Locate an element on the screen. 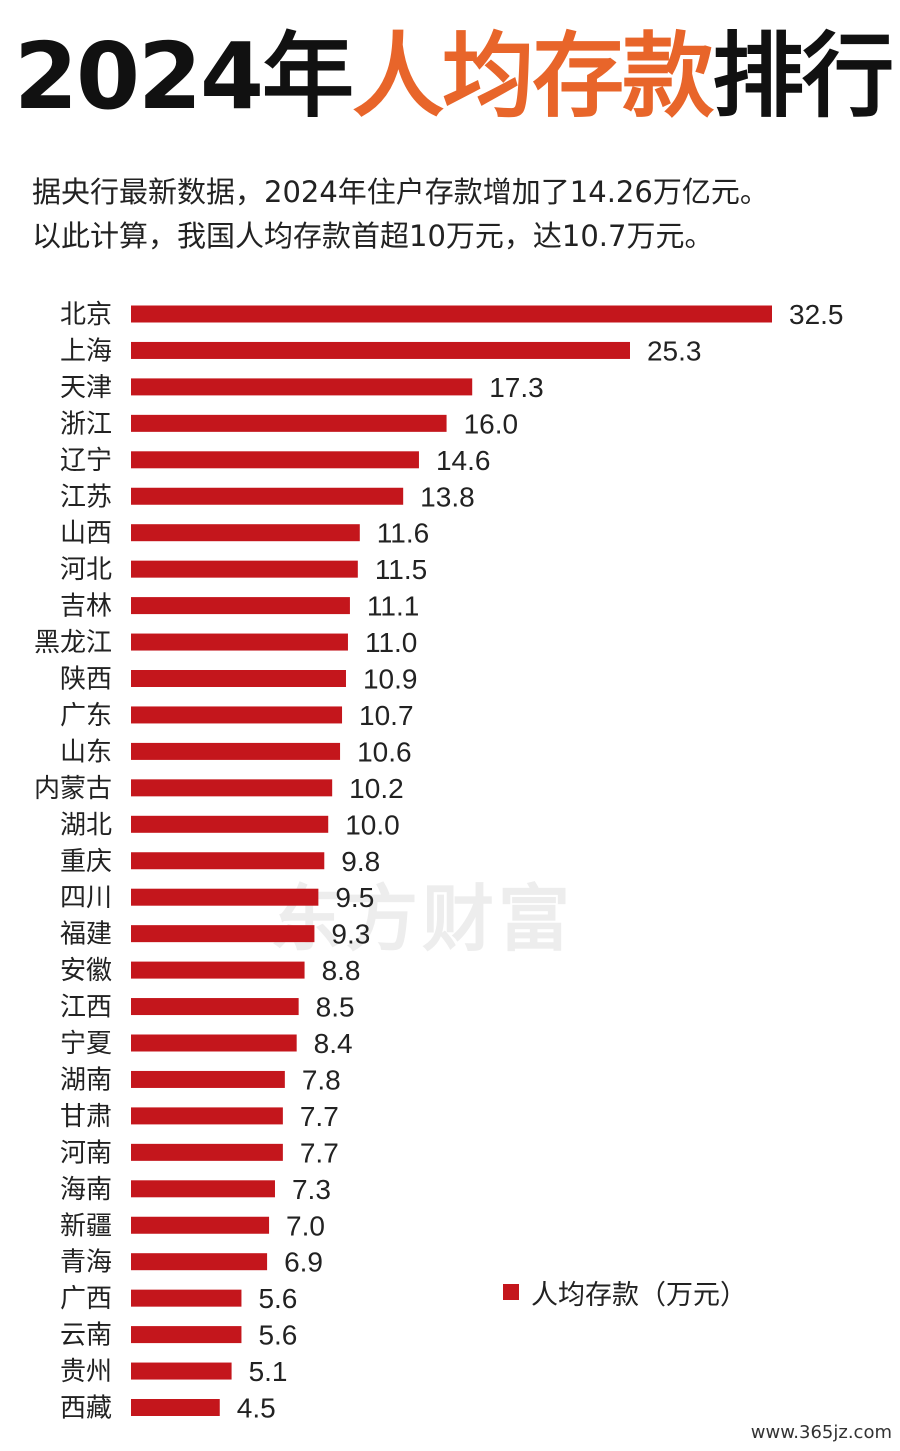  category-label-row-10: 陕西 is located at coordinates (86, 680).